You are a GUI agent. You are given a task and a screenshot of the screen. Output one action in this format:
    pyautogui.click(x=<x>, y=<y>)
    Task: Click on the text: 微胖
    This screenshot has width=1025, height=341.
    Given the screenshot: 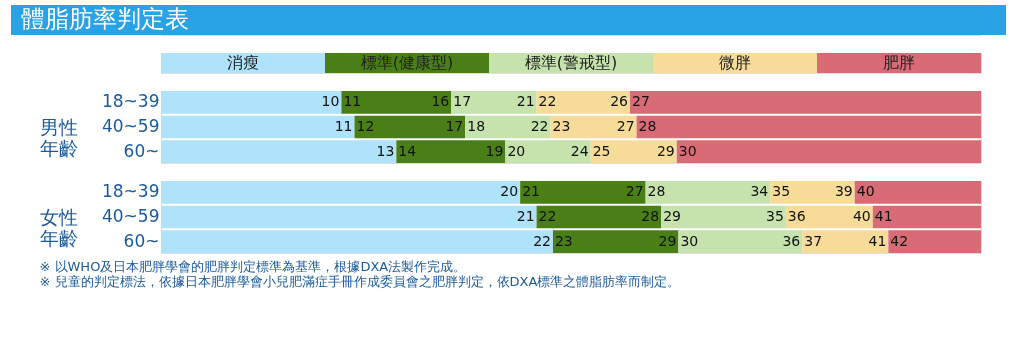 What is the action you would take?
    pyautogui.click(x=735, y=62)
    